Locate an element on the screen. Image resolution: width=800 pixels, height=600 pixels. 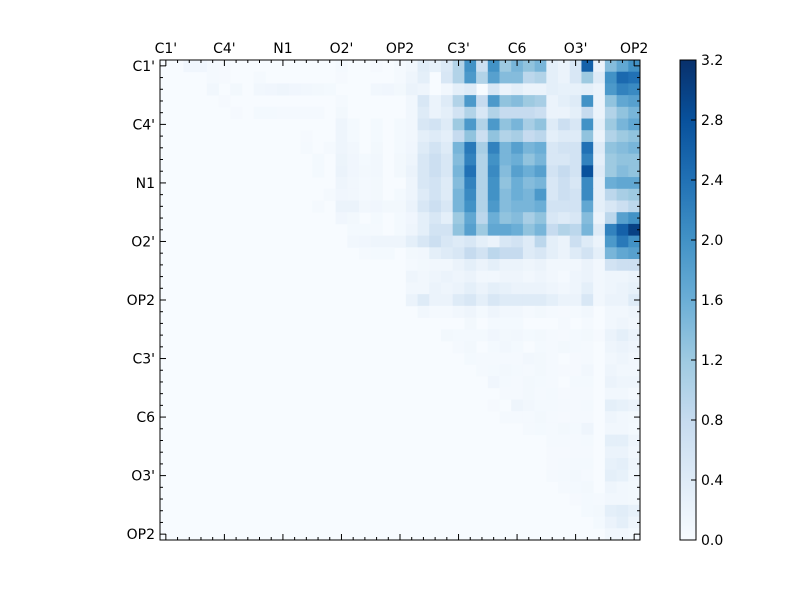
y-tick-label: C3' is located at coordinates (143, 360).